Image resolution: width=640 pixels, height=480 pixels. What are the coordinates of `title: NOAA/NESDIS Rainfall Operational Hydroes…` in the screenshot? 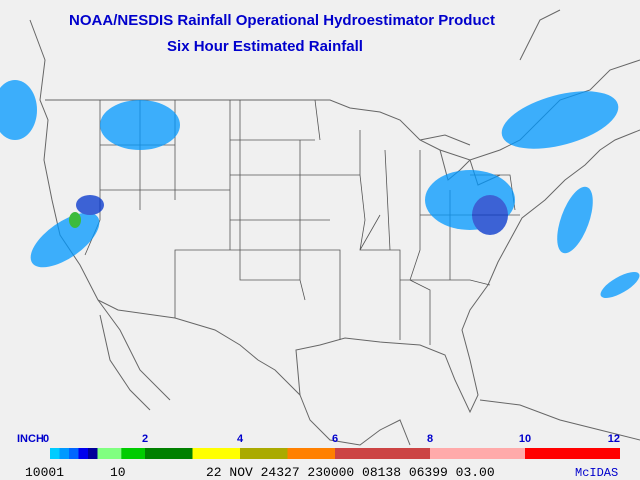 It's located at (282, 20).